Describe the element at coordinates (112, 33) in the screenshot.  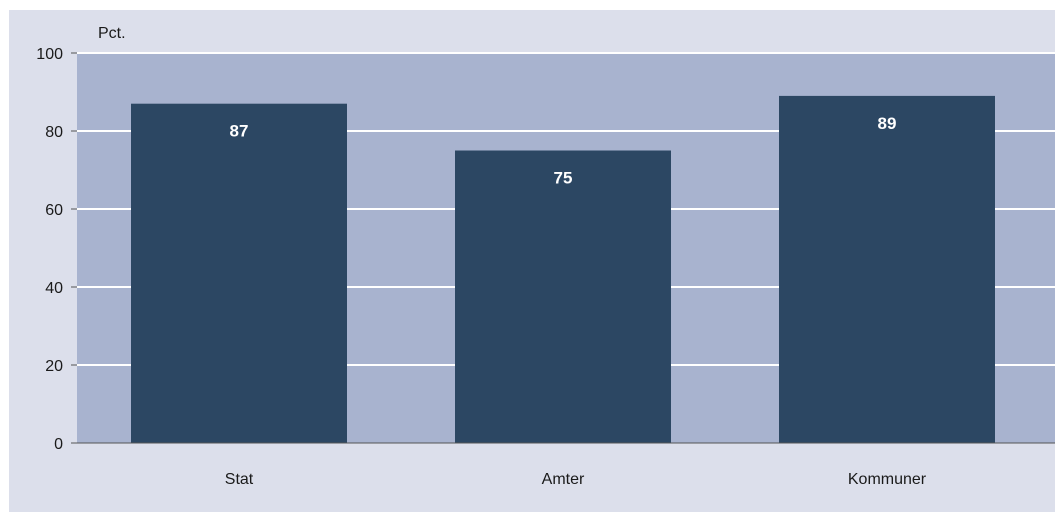
I see `y-axis-unit-label: Pct.` at that location.